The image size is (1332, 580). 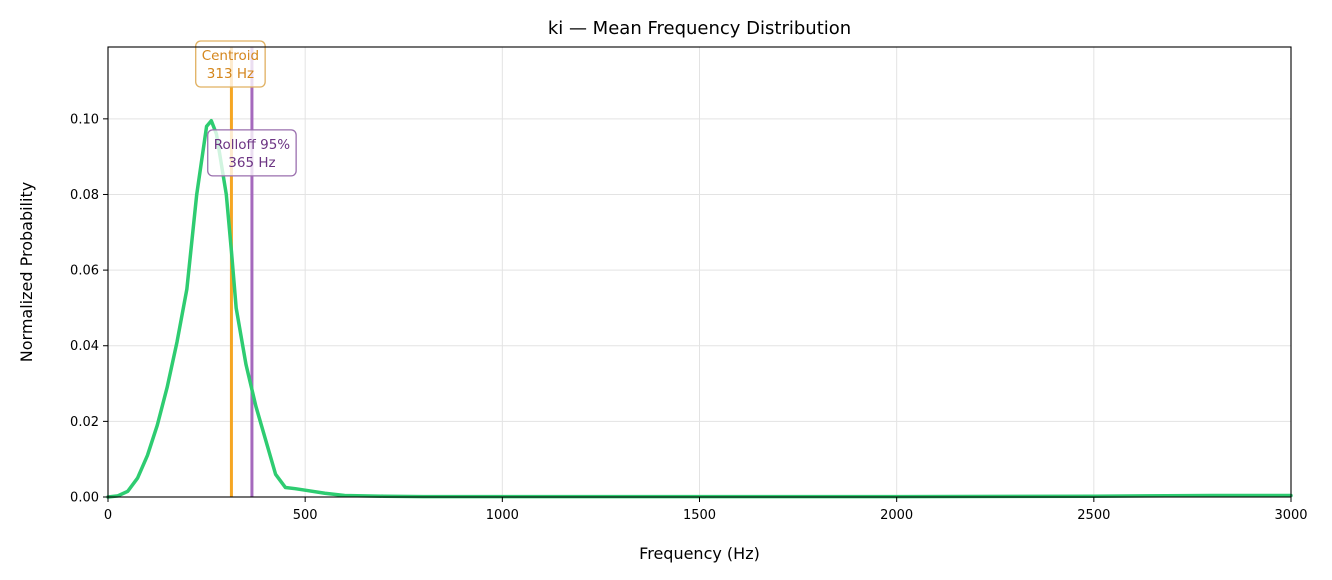 I want to click on centroid-box, so click(x=230, y=64).